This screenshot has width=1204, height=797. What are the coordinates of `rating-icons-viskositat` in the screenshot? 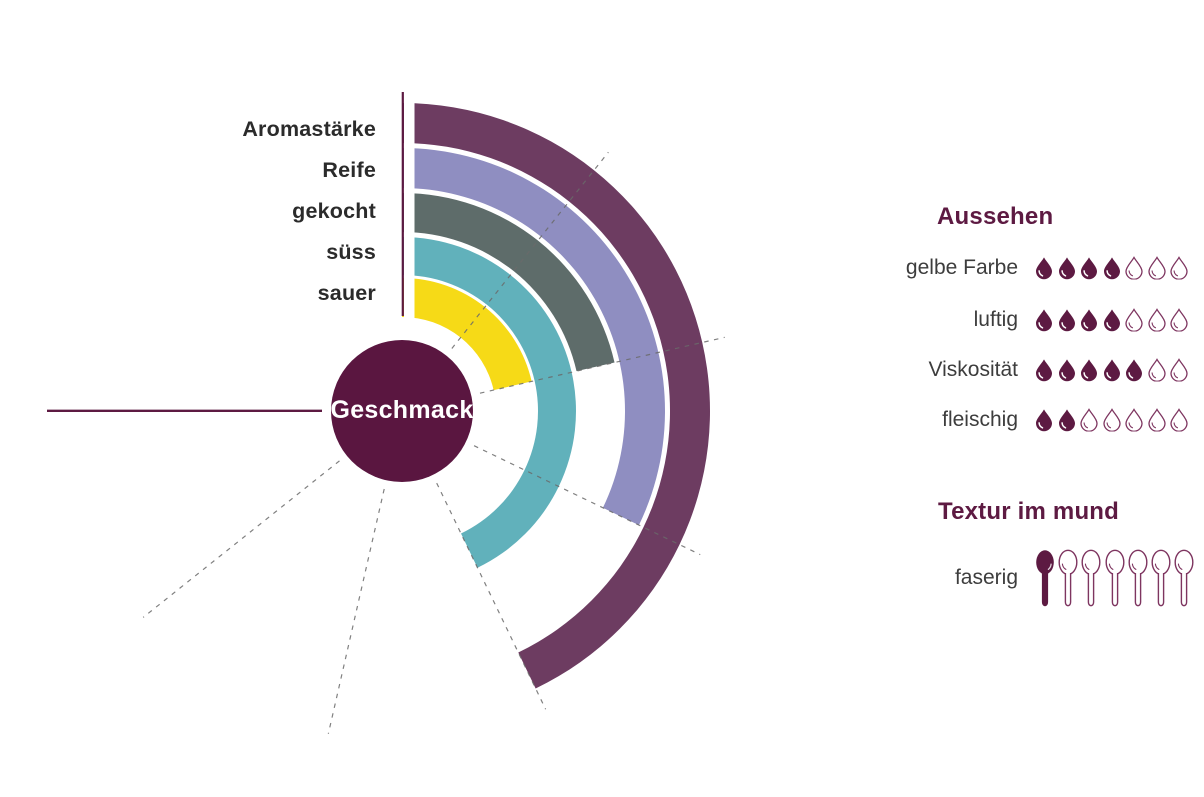 It's located at (1111, 370).